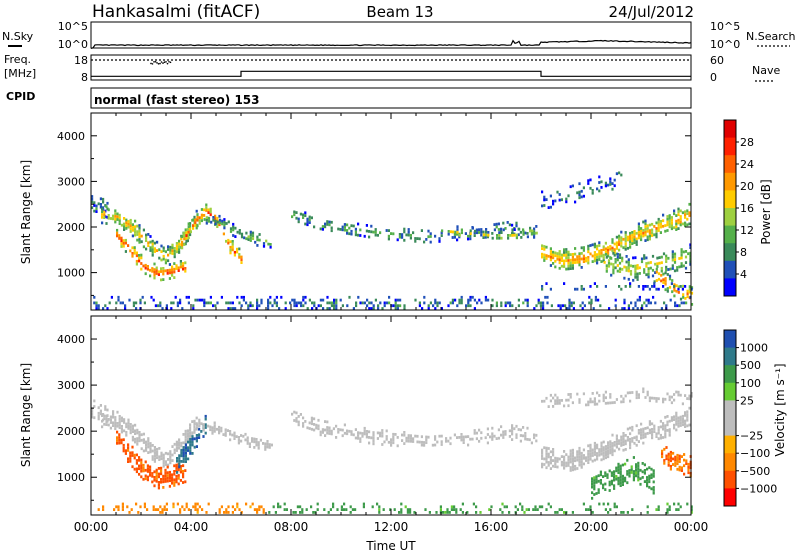 Image resolution: width=800 pixels, height=558 pixels. I want to click on nave-dip-mark, so click(164, 62).